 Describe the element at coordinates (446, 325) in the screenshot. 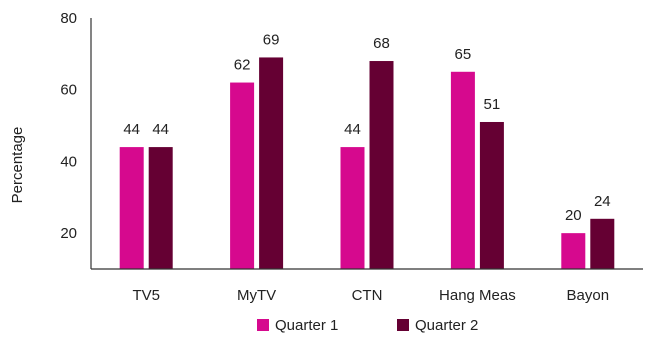

I see `legend-label: Quarter 2` at that location.